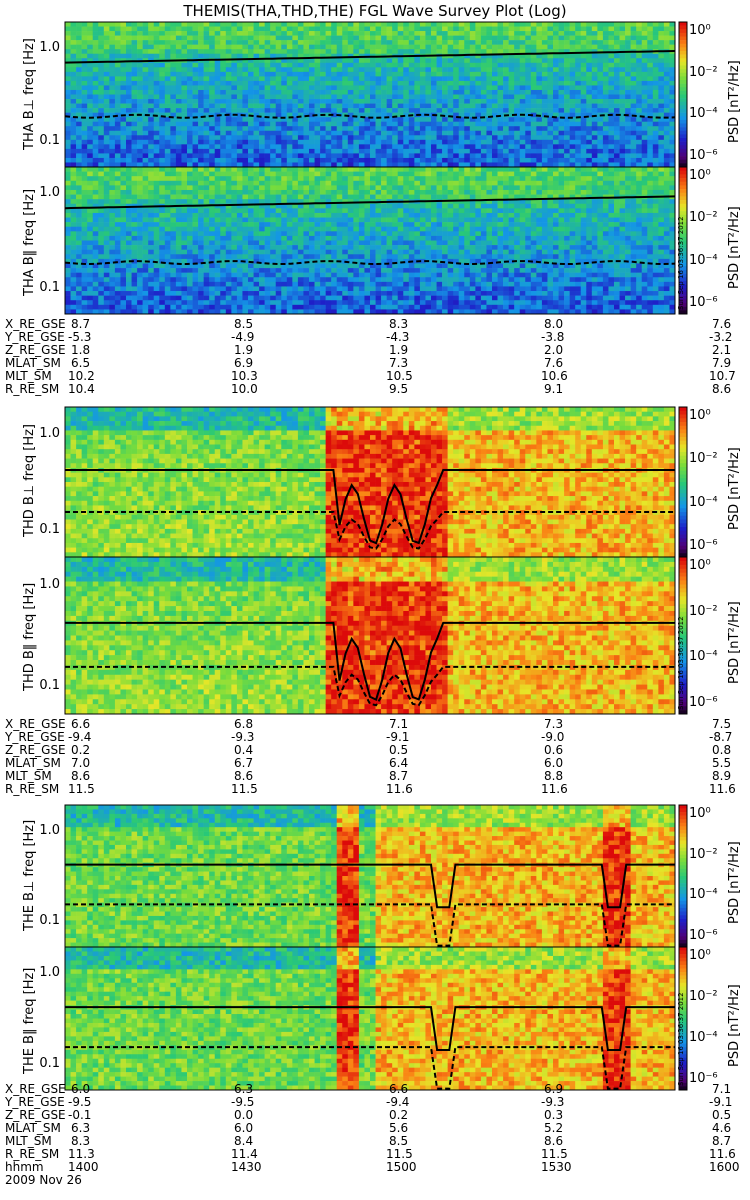 The image size is (750, 1200). What do you see at coordinates (401, 1167) in the screenshot?
I see `ephemeris-value: 1500` at bounding box center [401, 1167].